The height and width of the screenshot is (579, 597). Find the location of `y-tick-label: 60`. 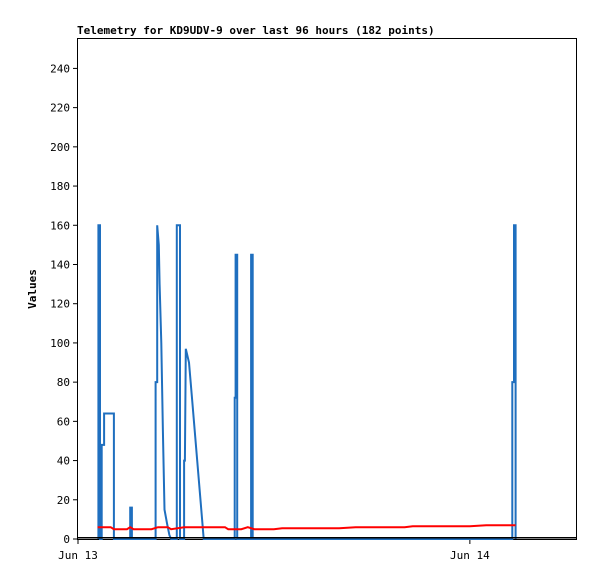

y-tick-label: 60 is located at coordinates (63, 421).